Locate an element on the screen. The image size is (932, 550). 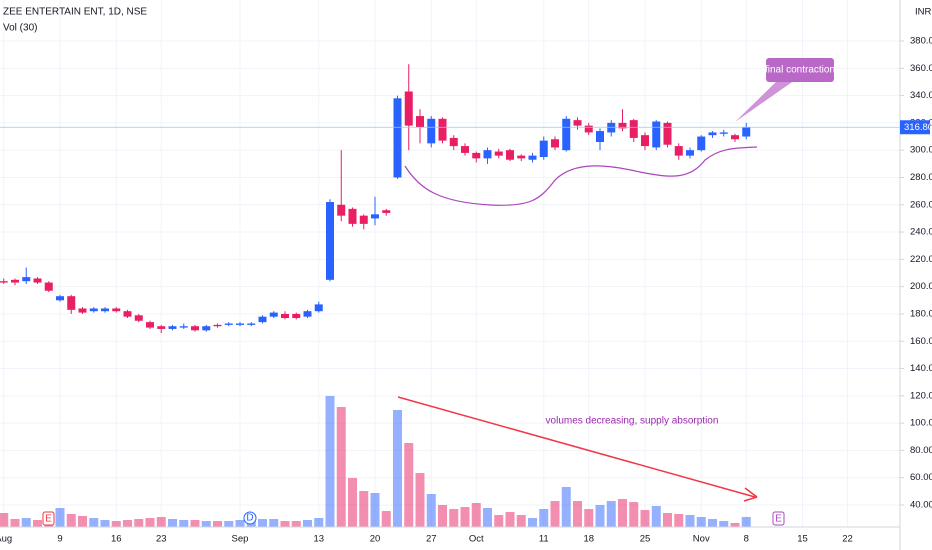
callout-box is located at coordinates (800, 70).